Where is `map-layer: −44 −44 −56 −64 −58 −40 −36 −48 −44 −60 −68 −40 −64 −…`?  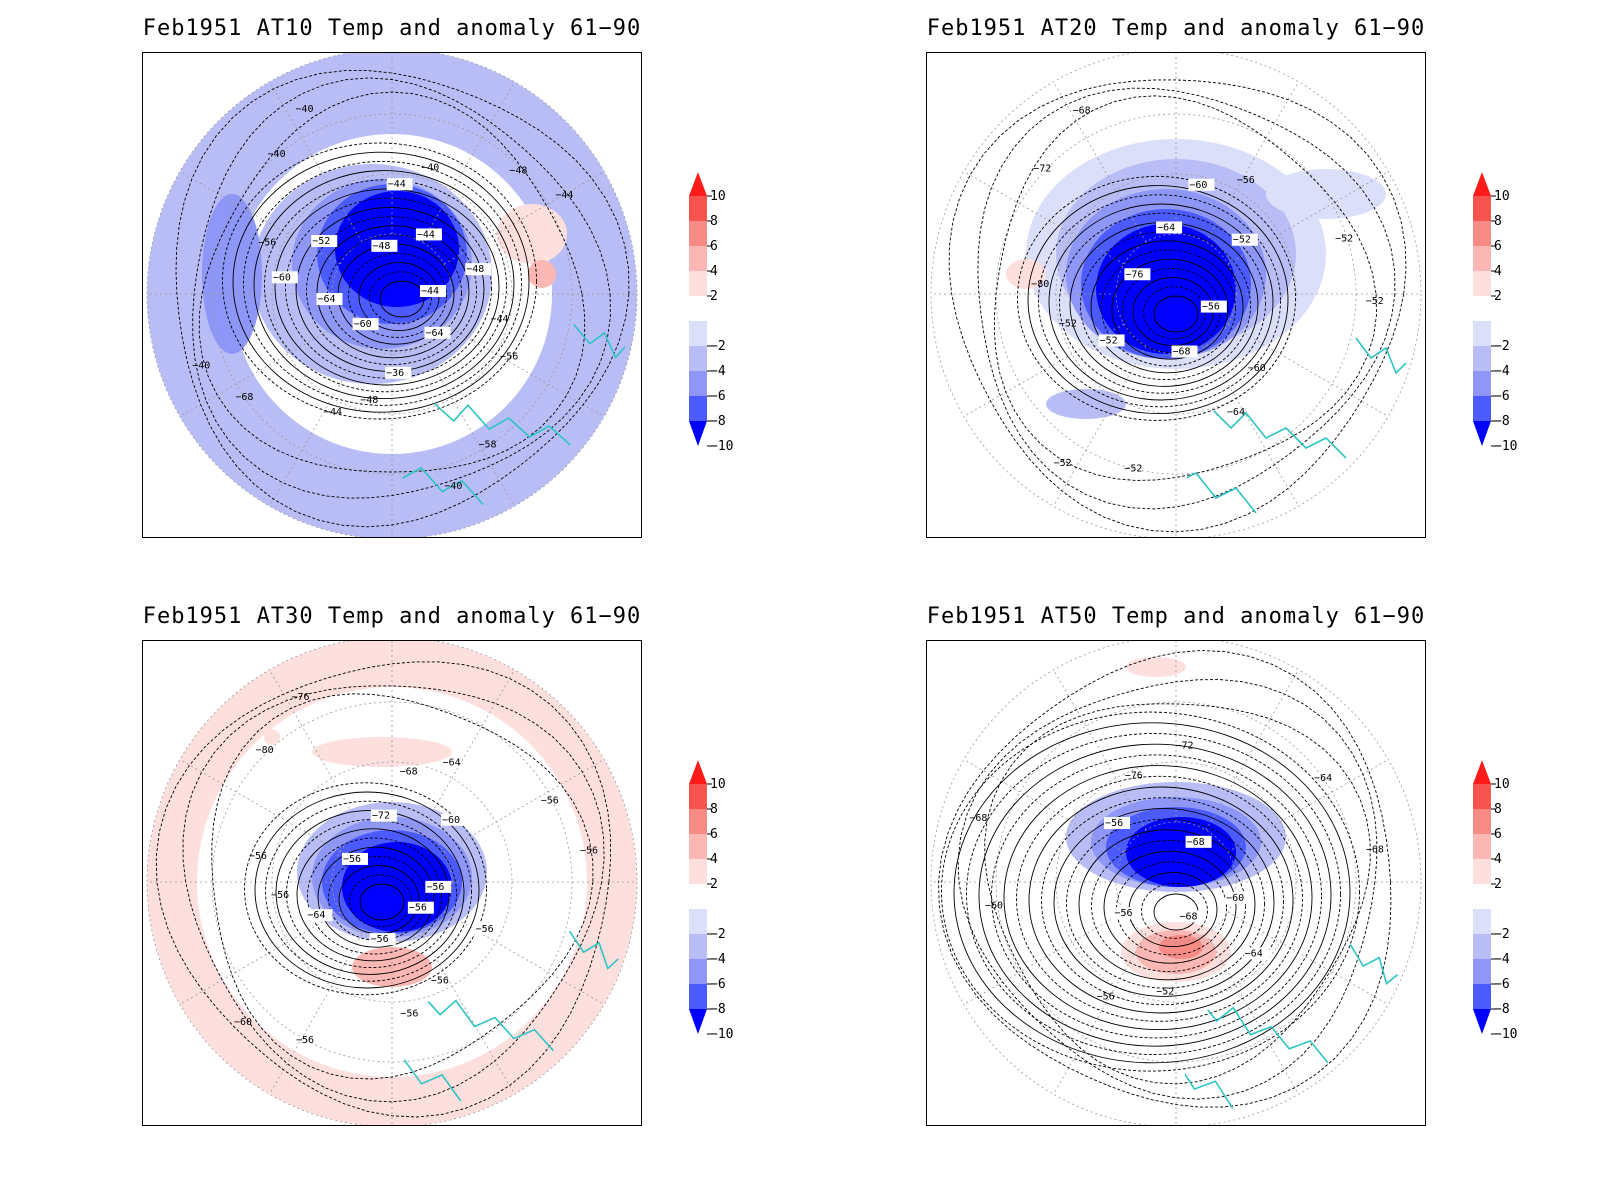 map-layer: −44 −44 −56 −64 −58 −40 −36 −48 −44 −60 −68 −40 −64 −… is located at coordinates (392, 295).